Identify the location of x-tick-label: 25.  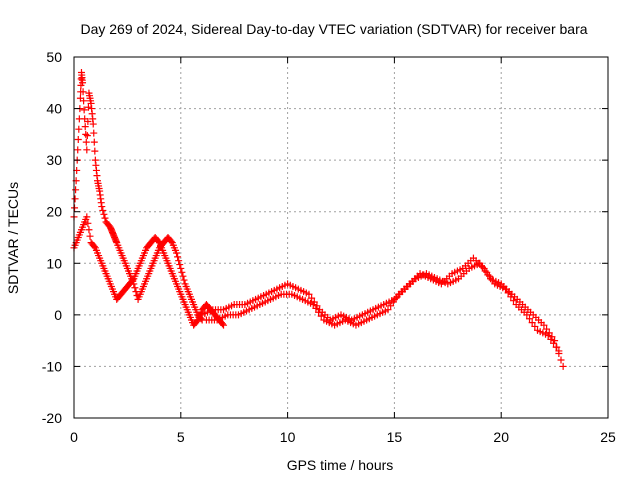
(608, 437).